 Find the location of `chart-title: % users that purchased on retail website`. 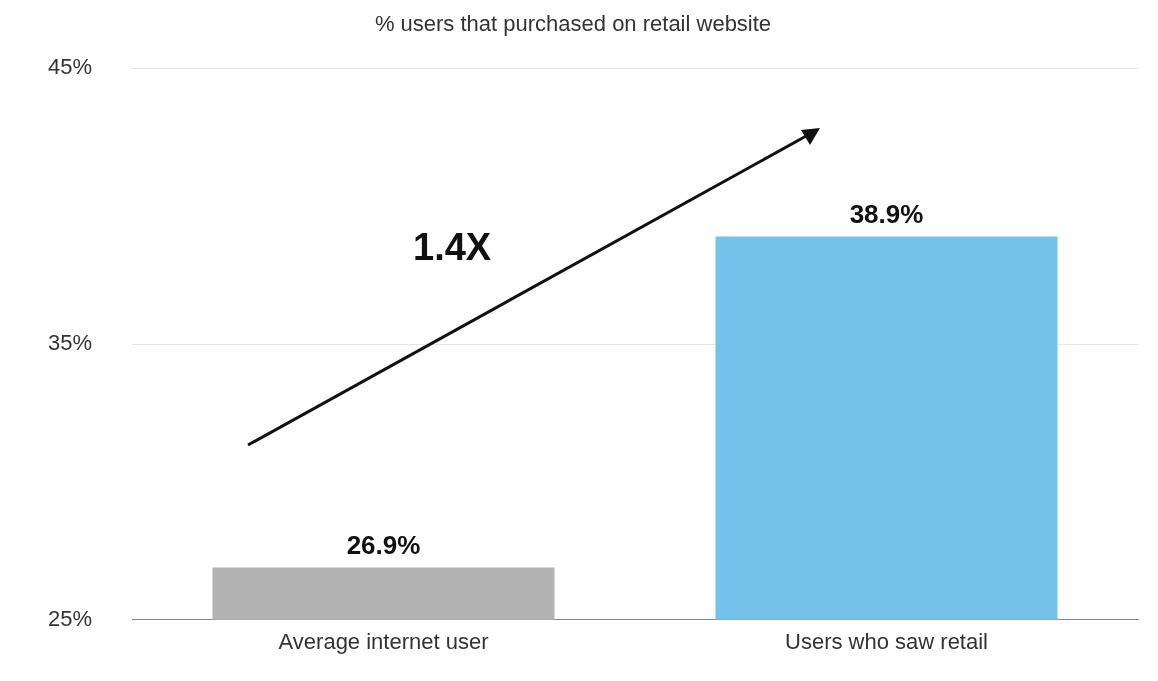

chart-title: % users that purchased on retail website is located at coordinates (573, 24).